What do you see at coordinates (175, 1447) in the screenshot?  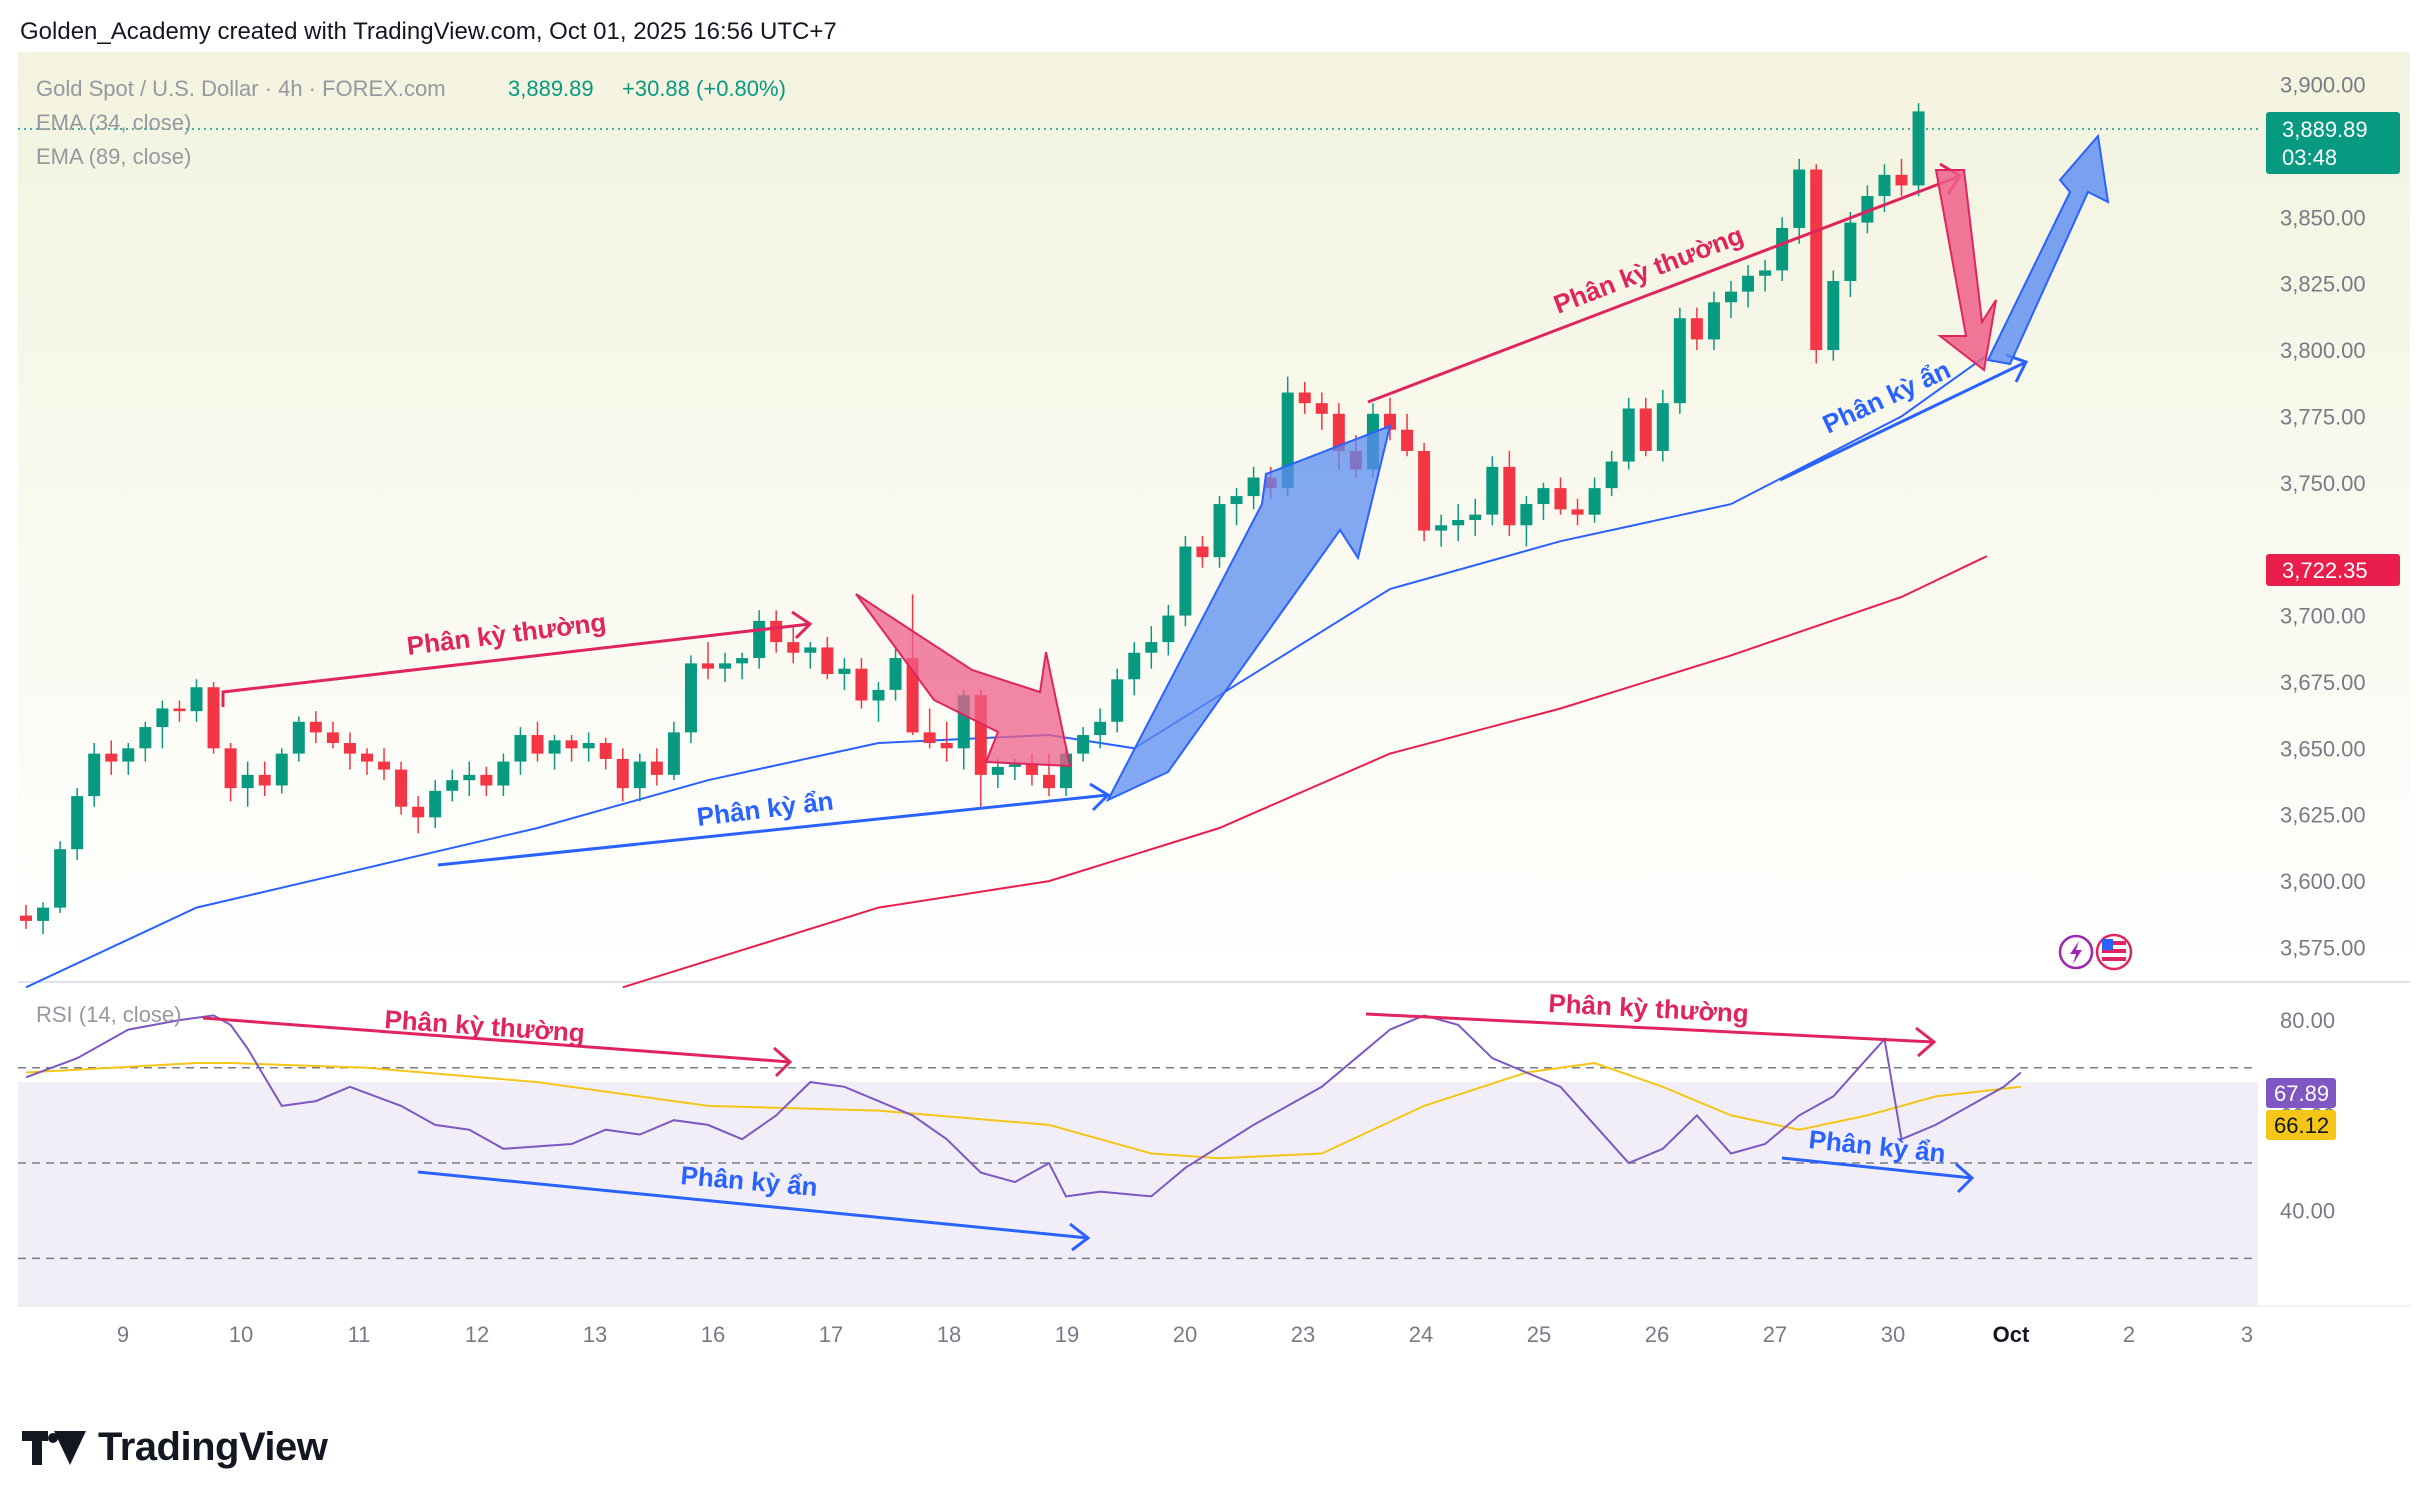 I see `tradingview-logo: TradingView` at bounding box center [175, 1447].